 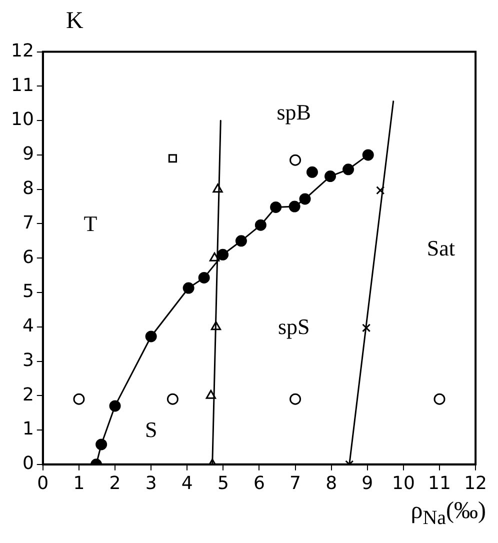 I want to click on y-tick-label: 12, so click(x=22, y=51).